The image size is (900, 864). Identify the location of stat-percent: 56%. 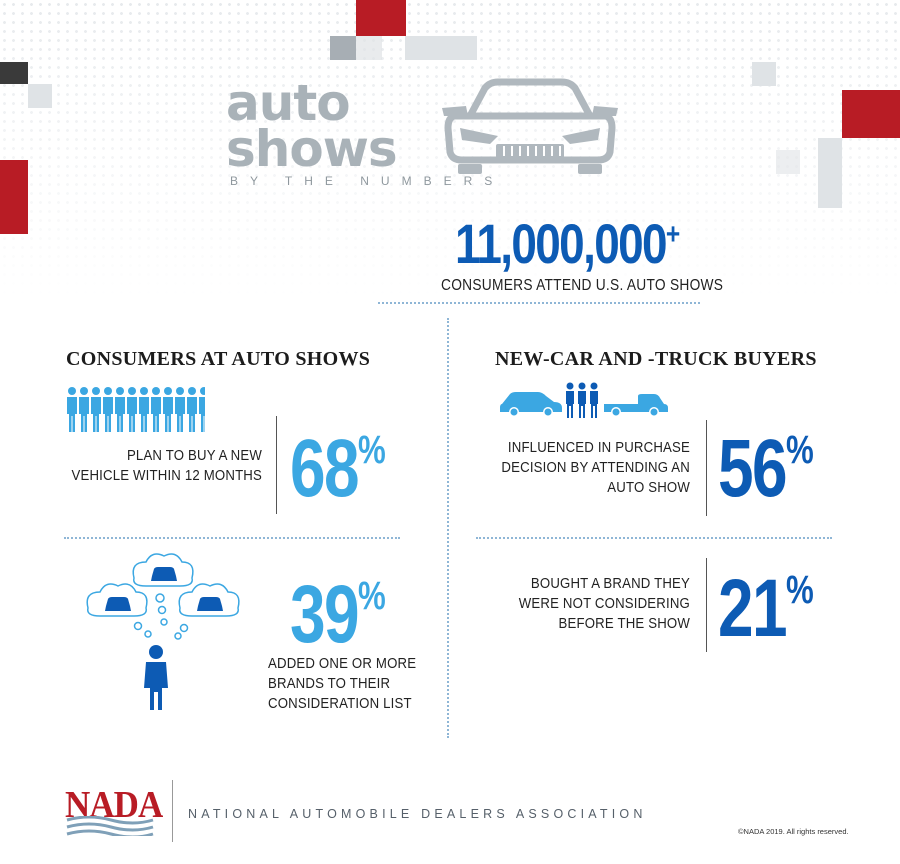
(766, 468).